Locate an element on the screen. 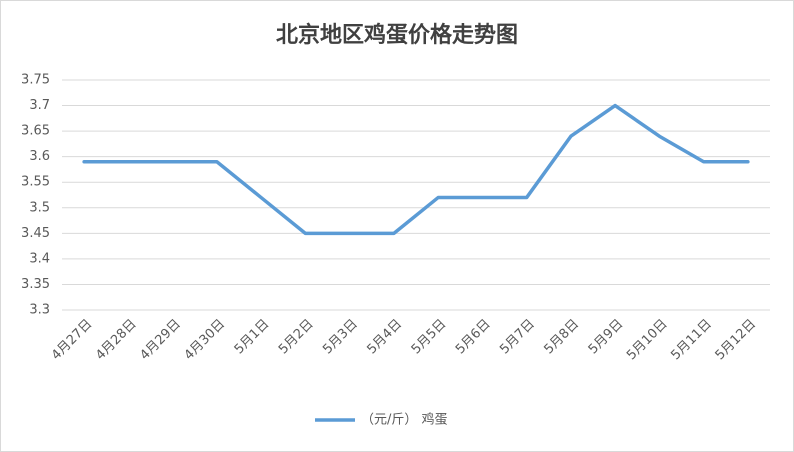  y-tick-label: 3.55 is located at coordinates (35, 182).